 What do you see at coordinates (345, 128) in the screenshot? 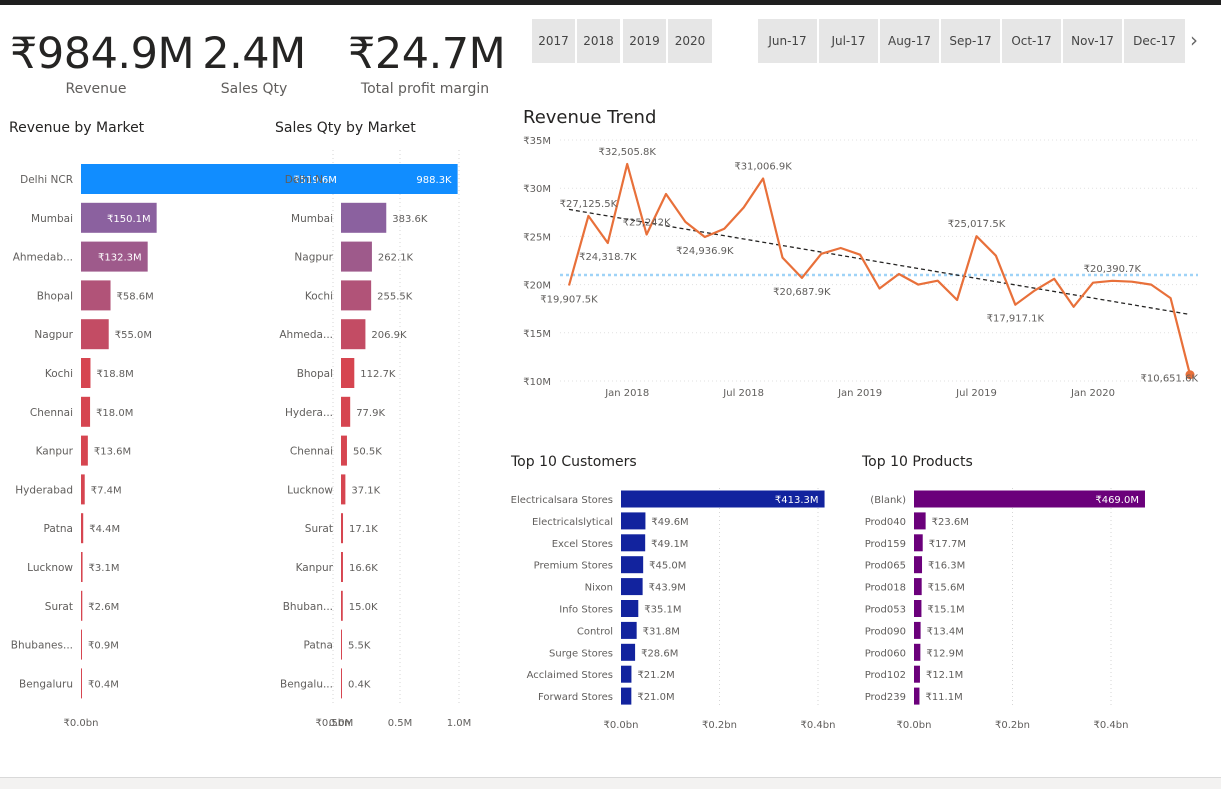
I see `sales-qty-by-market-title: Sales Qty by Market` at bounding box center [345, 128].